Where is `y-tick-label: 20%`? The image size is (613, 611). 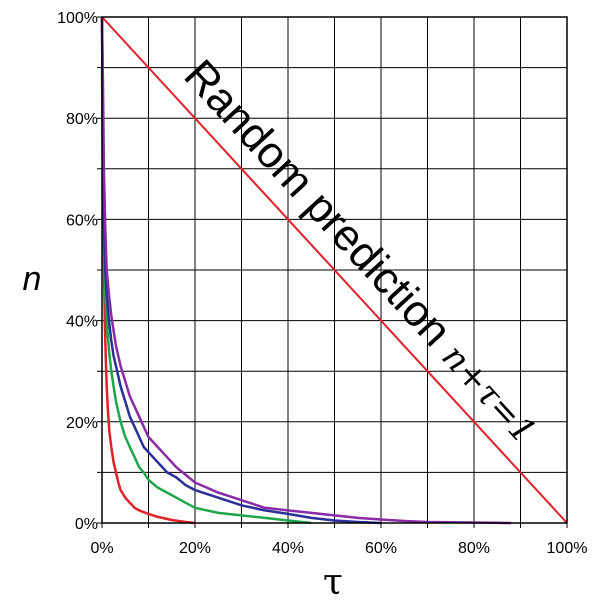 y-tick-label: 20% is located at coordinates (82, 423).